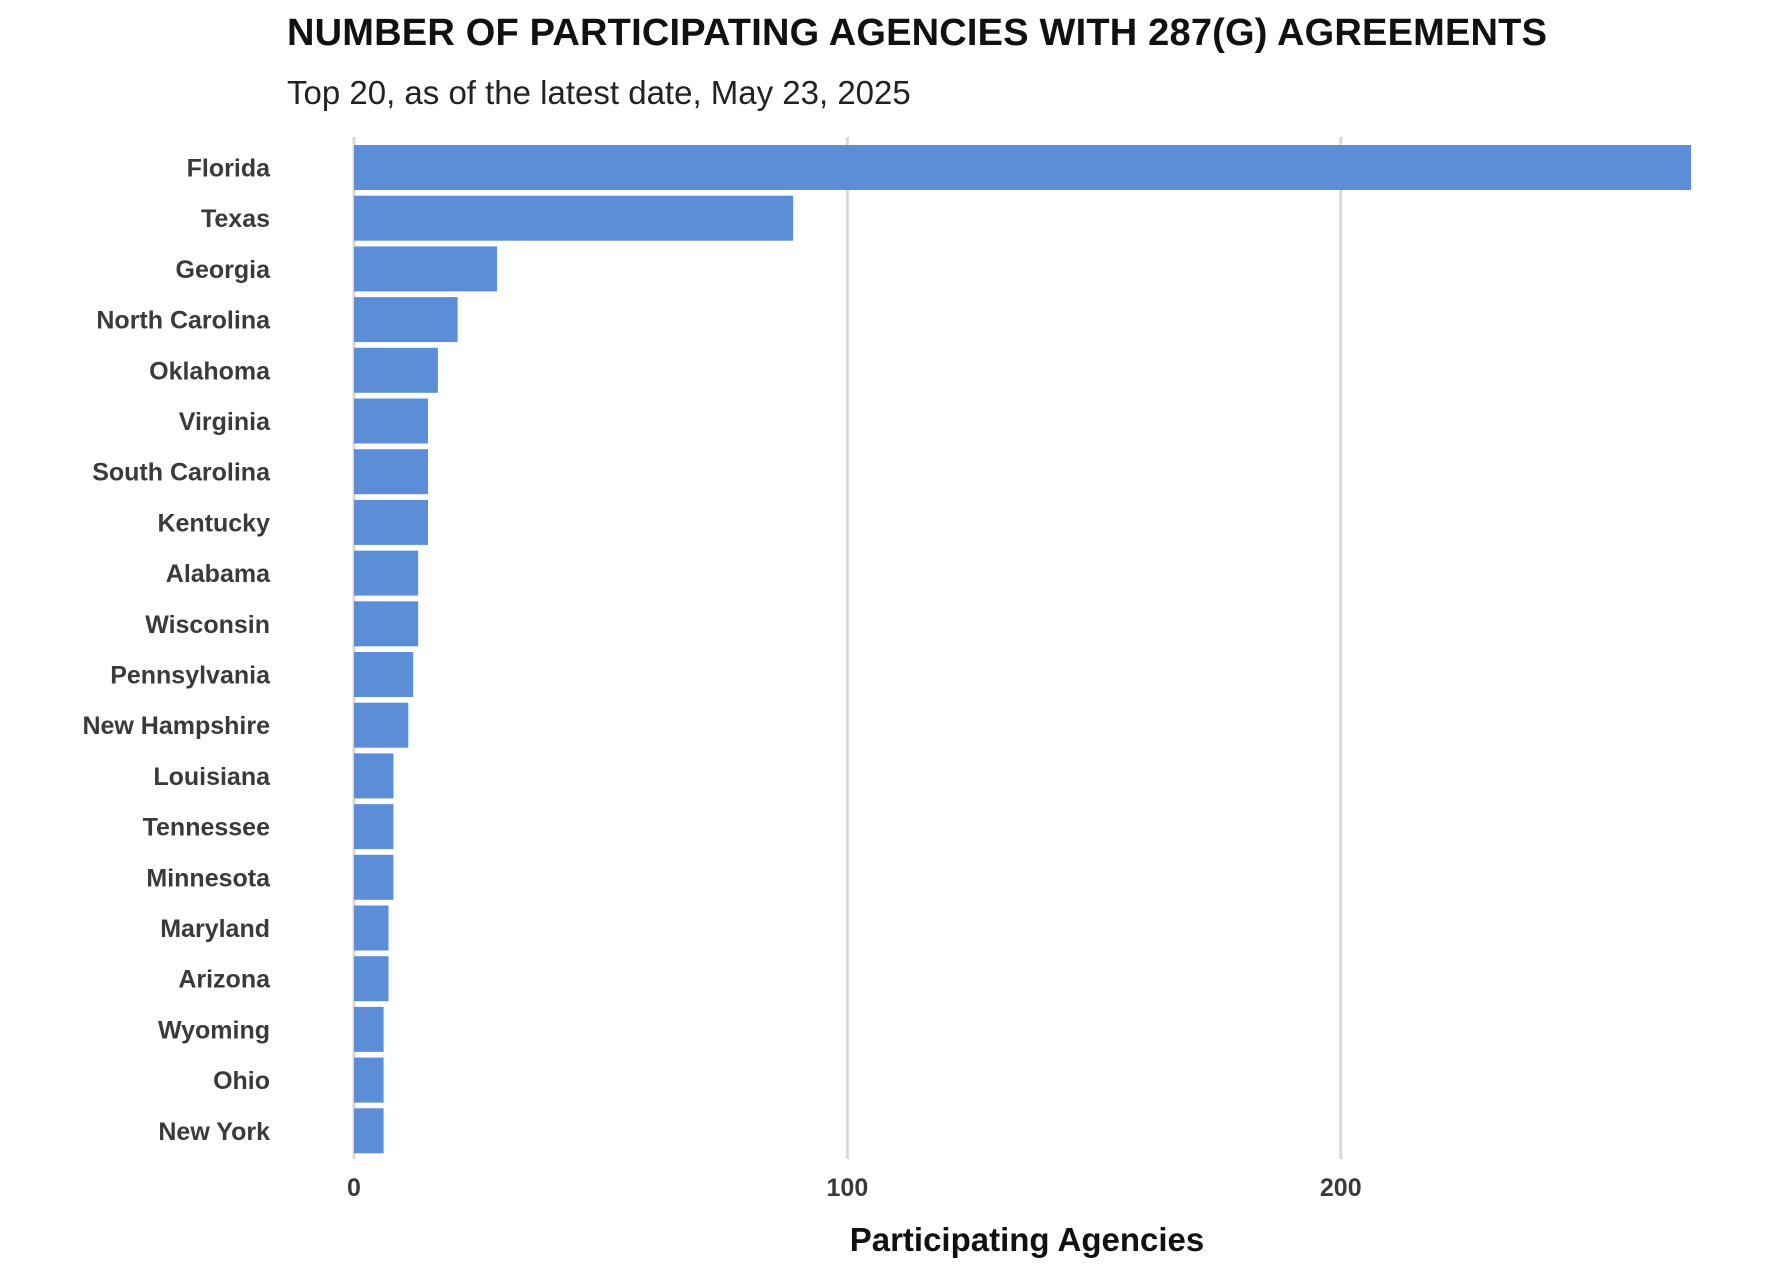 The image size is (1772, 1270). I want to click on bar-maryland, so click(371, 928).